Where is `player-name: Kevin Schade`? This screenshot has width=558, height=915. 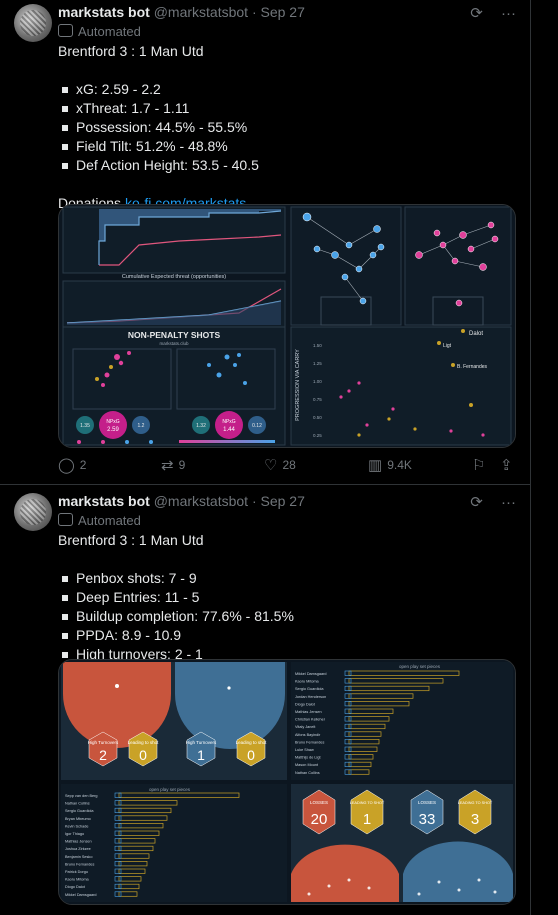 player-name: Kevin Schade is located at coordinates (76, 826).